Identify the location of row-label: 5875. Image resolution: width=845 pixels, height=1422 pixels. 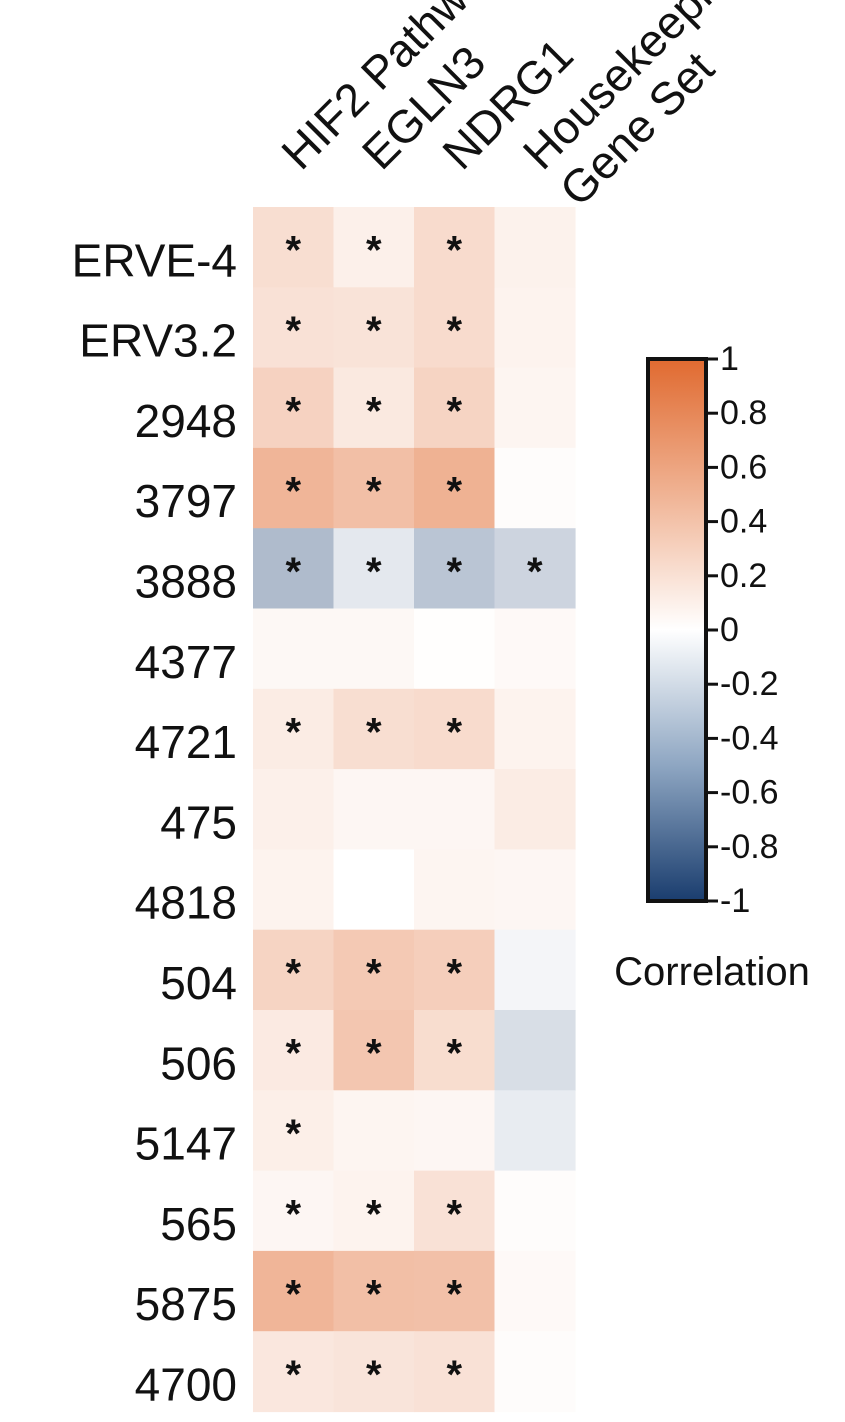
(186, 1304).